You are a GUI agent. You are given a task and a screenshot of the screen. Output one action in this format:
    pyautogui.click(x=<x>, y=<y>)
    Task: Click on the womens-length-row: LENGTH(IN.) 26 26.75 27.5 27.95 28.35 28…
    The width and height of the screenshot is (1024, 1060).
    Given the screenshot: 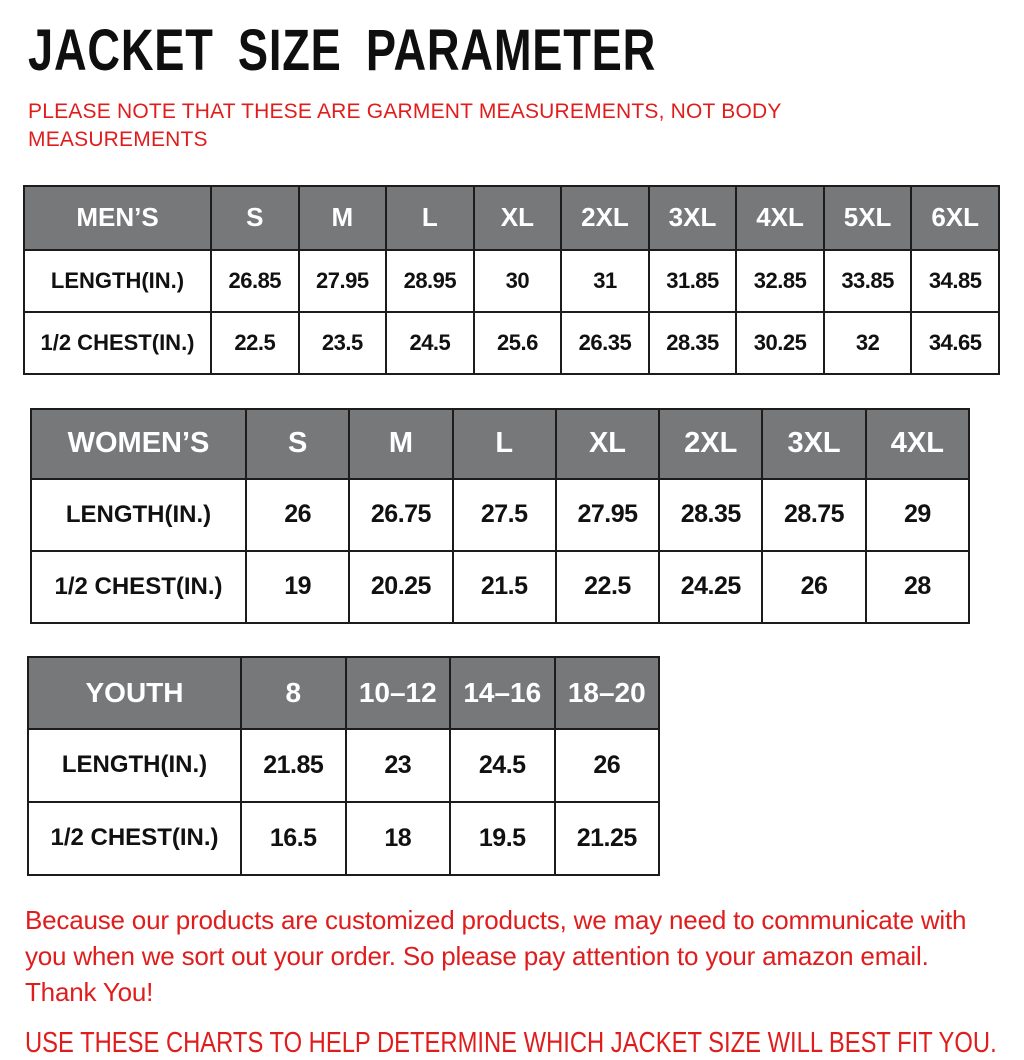 What is the action you would take?
    pyautogui.click(x=500, y=514)
    